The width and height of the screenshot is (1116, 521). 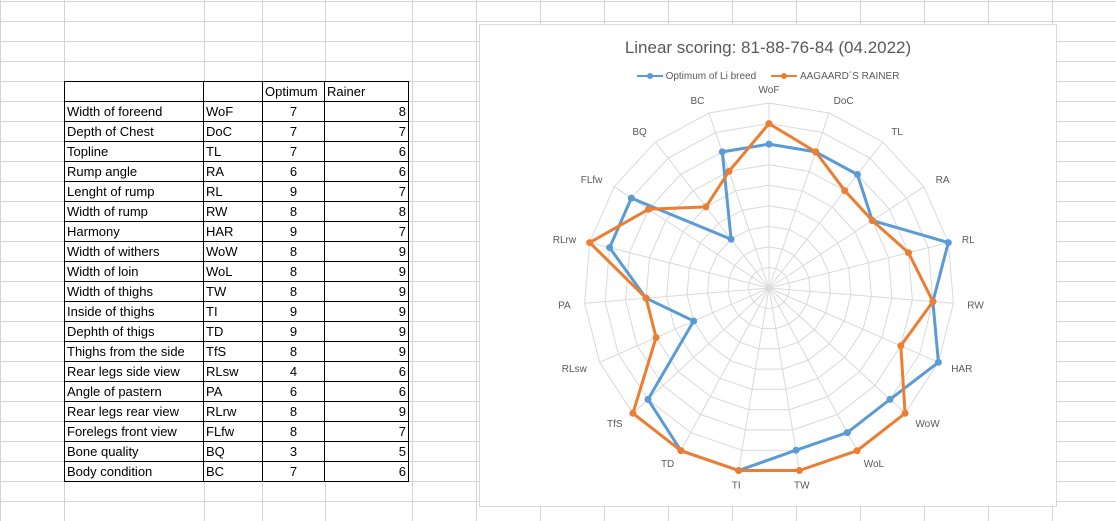 I want to click on trait-abbr-cell: WoL, so click(x=233, y=271).